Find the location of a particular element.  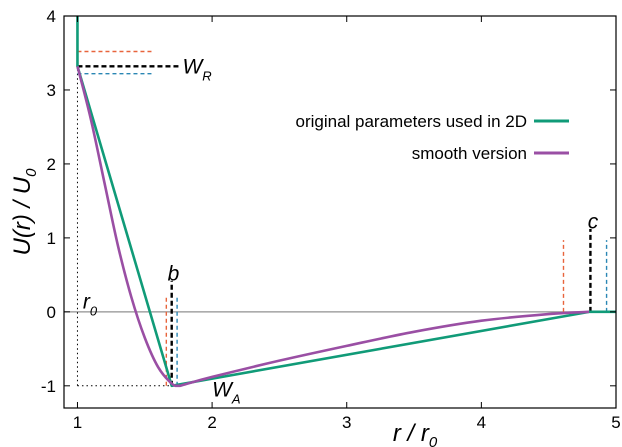

legend-label-original: original parameters used in 2D is located at coordinates (411, 121).